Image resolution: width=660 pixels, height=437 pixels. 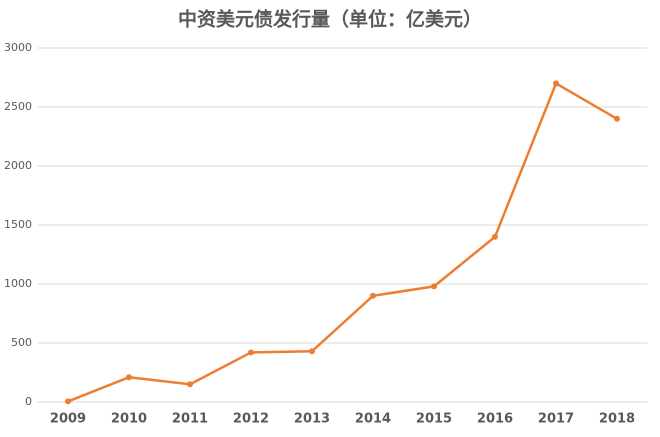 I want to click on x-tick-label: 2014, so click(x=373, y=419).